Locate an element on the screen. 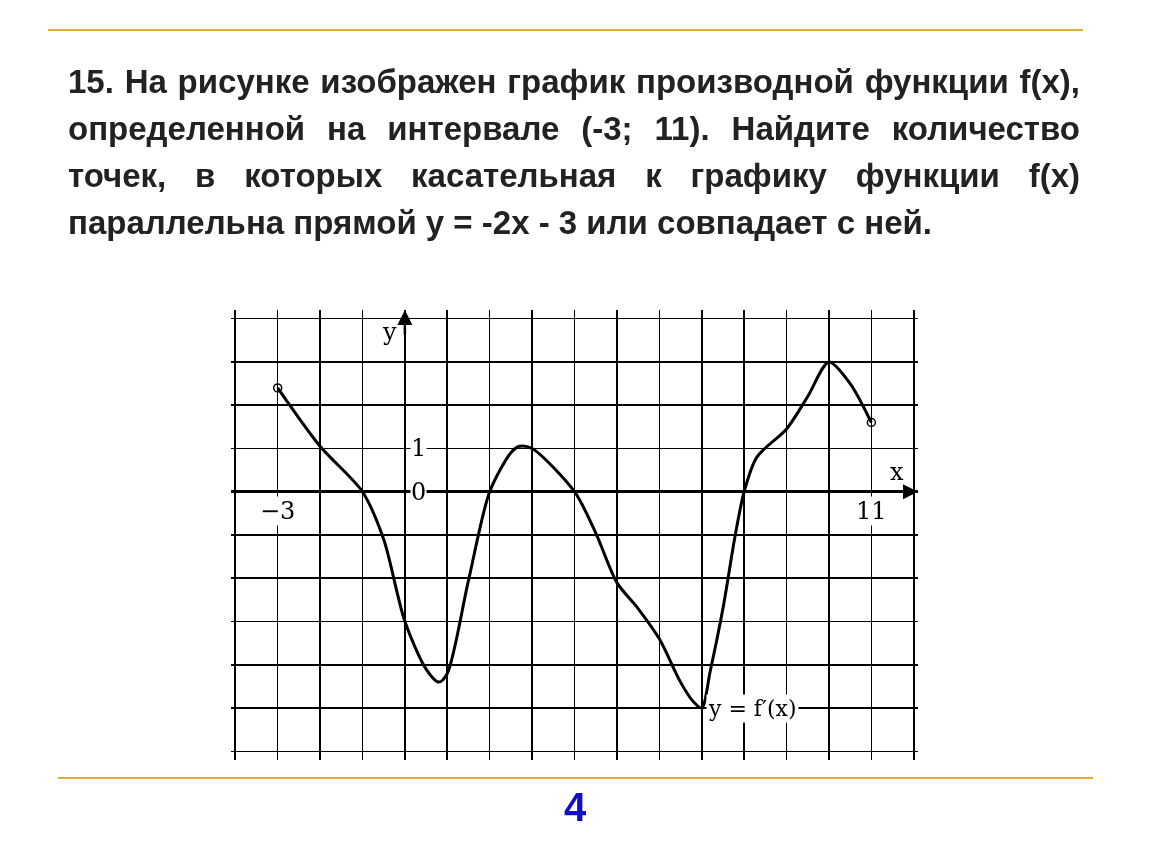 This screenshot has width=1150, height=864. y-tick-label: 0 is located at coordinates (419, 492).